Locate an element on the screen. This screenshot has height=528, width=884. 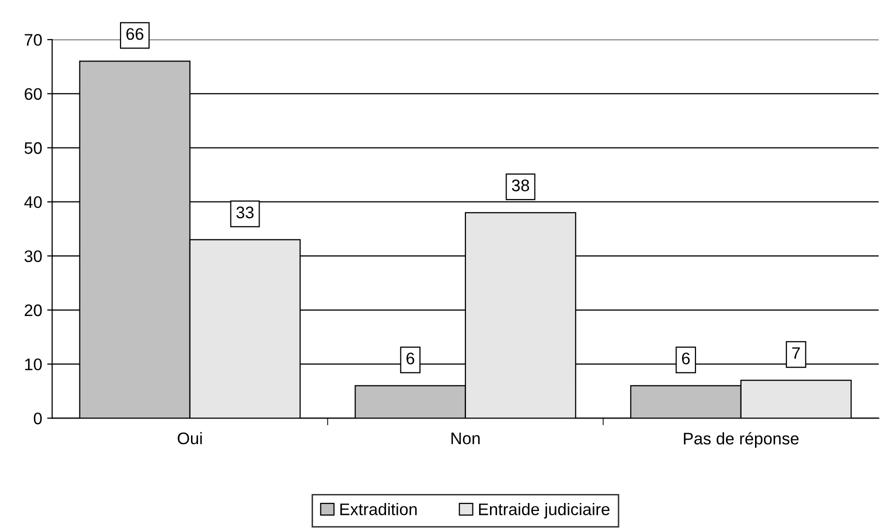
x-tick-label: Oui is located at coordinates (190, 438).